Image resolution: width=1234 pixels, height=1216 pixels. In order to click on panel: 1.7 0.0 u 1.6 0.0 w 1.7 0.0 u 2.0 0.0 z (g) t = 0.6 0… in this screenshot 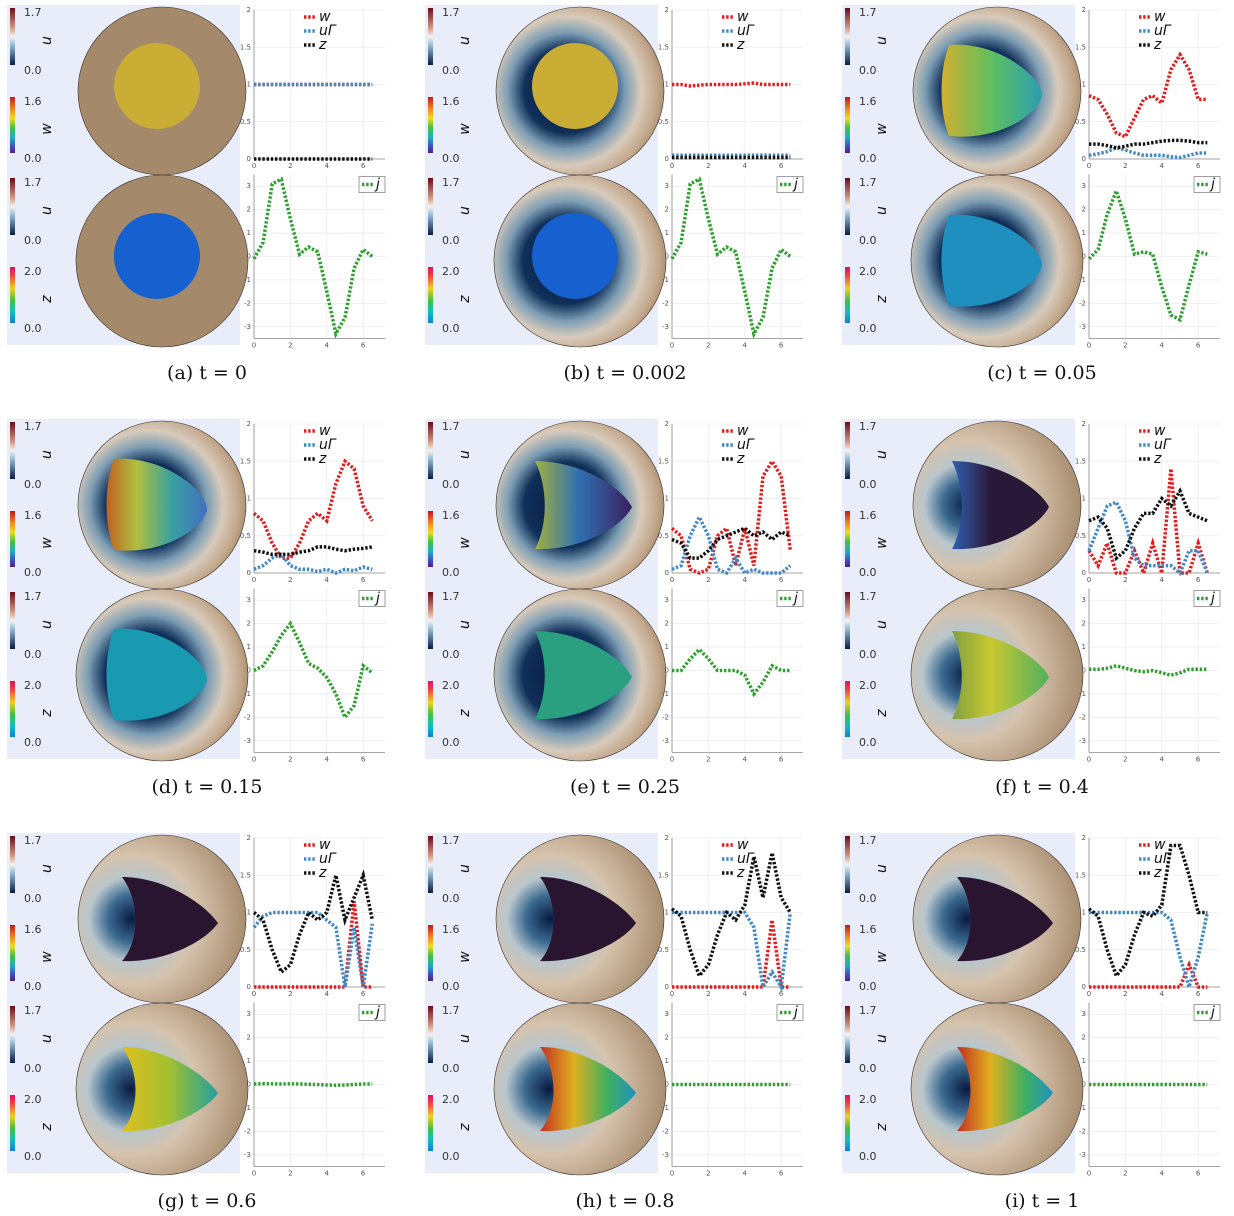, I will do `click(196, 1022)`.